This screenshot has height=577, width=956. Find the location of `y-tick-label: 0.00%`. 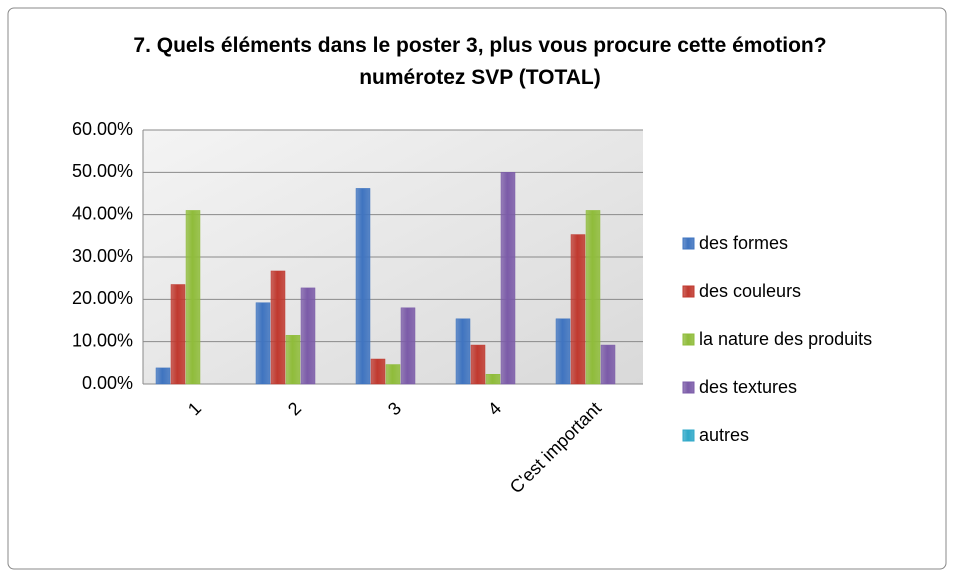

y-tick-label: 0.00% is located at coordinates (107, 383).